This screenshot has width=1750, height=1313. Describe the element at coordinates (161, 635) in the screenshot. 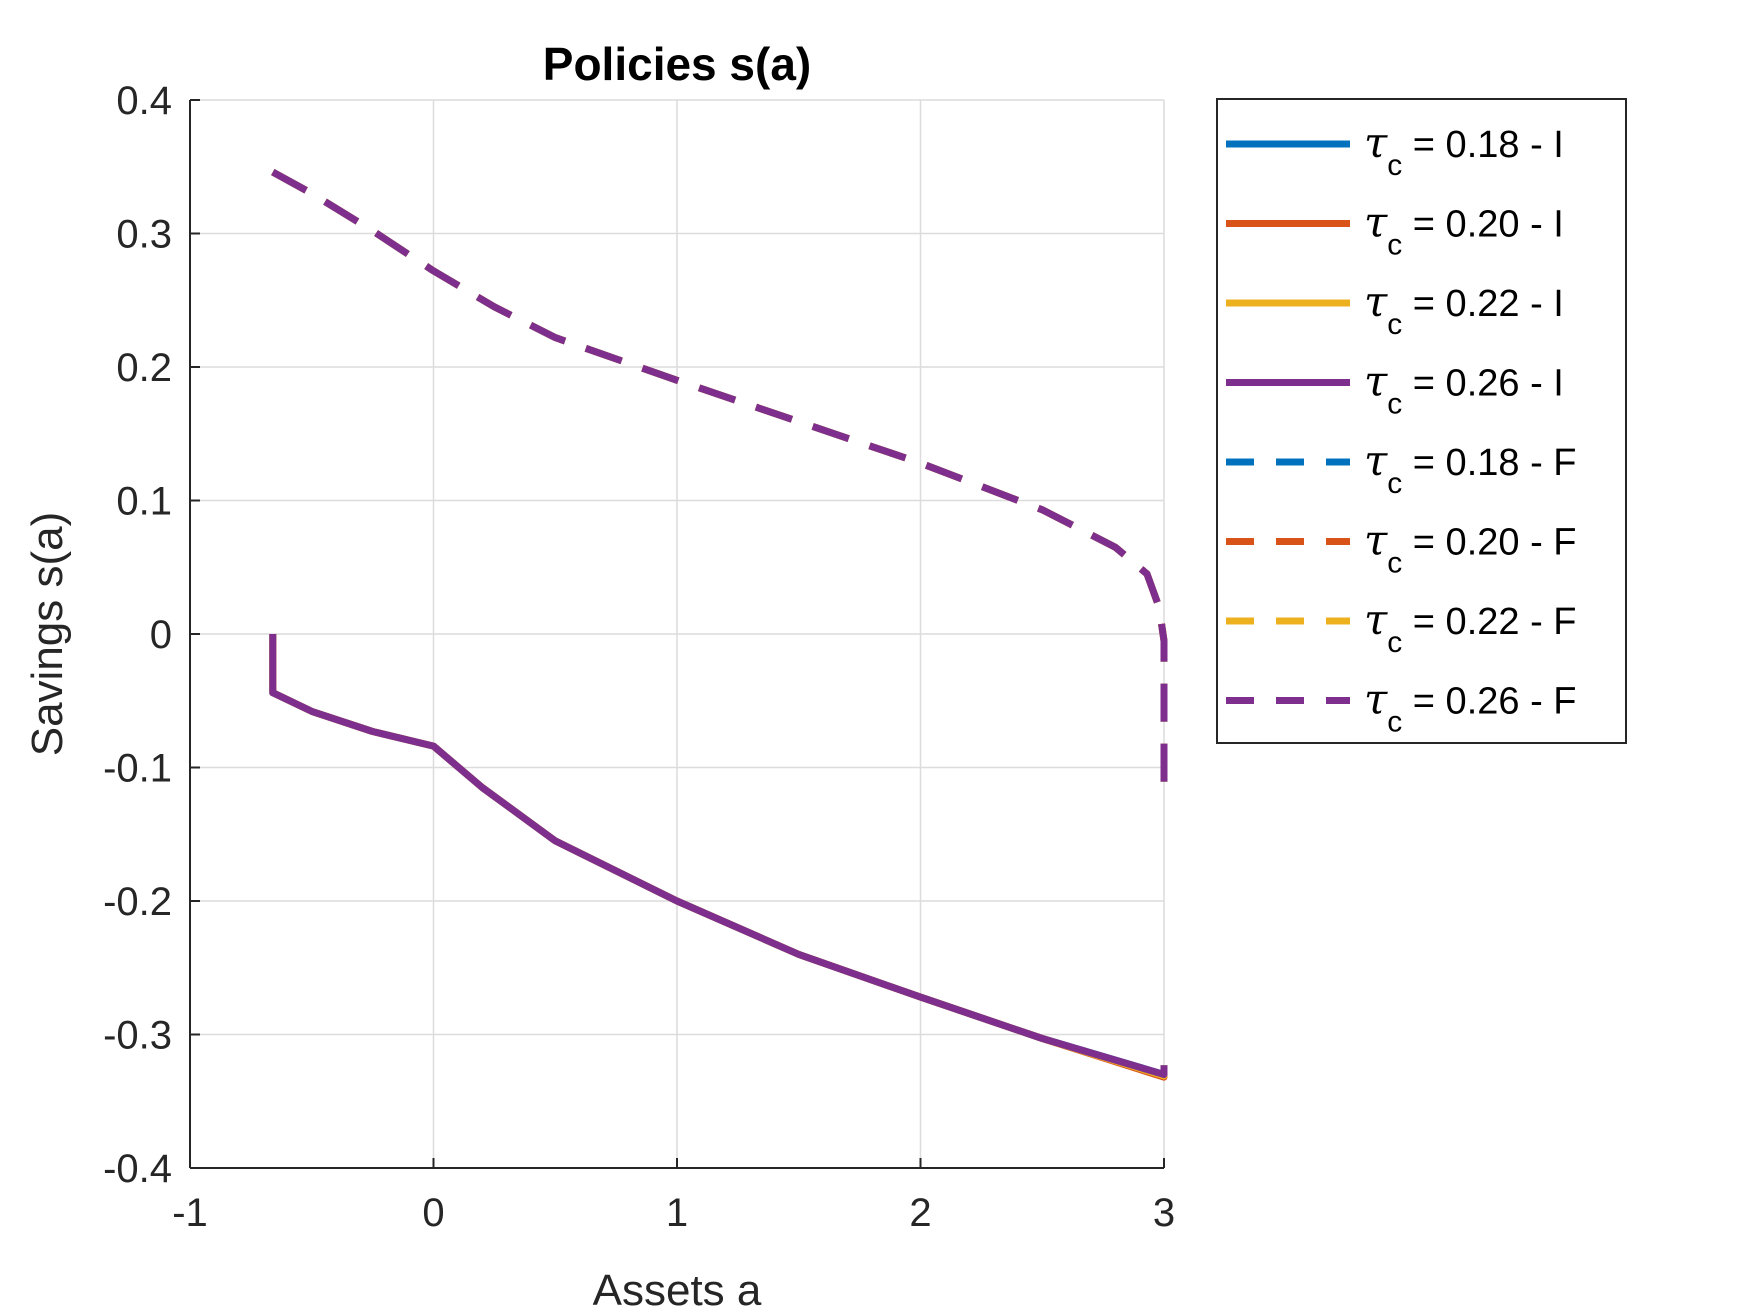

I see `y-tick-label: 0` at that location.